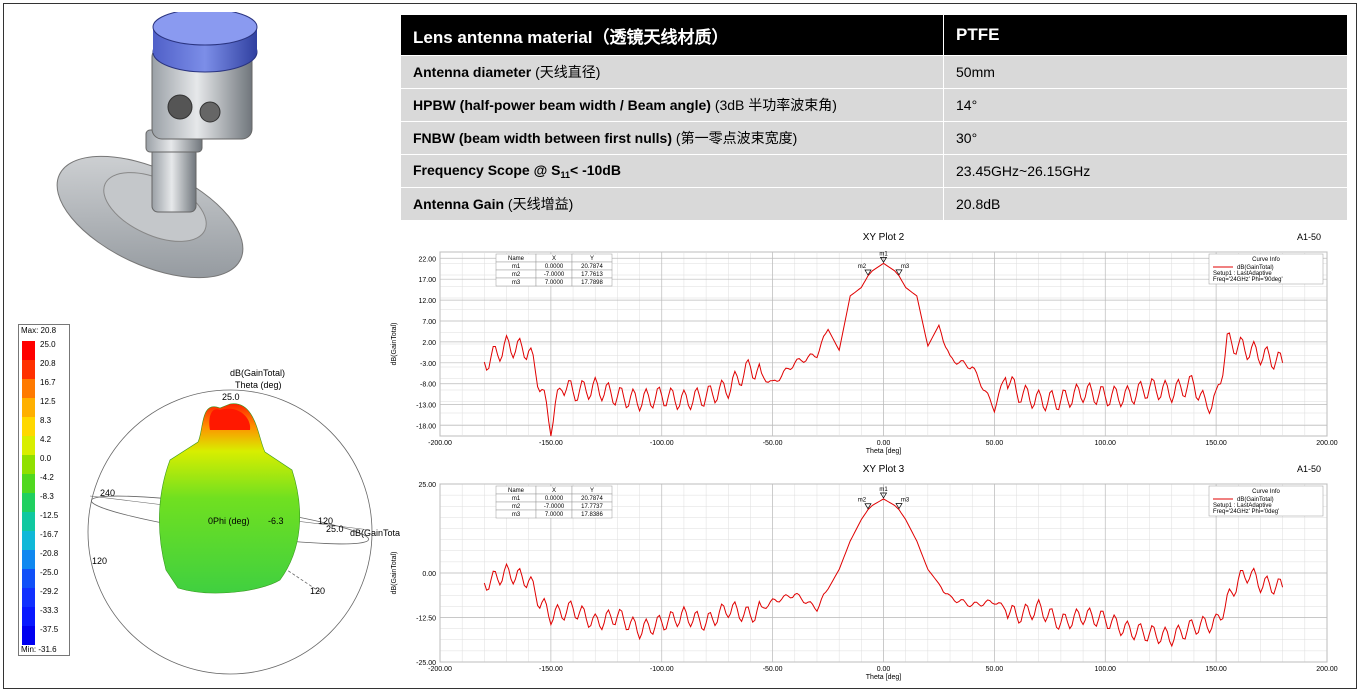 Image resolution: width=1362 pixels, height=693 pixels. Describe the element at coordinates (48, 344) in the screenshot. I see `colorbar-tick-label: 25.0` at that location.